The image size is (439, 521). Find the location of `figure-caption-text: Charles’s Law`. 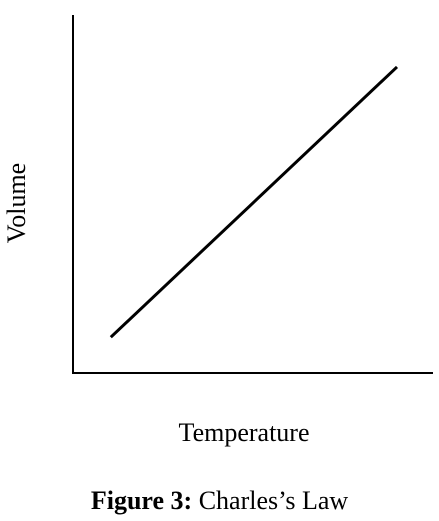

figure-caption-text: Charles’s Law is located at coordinates (273, 500).